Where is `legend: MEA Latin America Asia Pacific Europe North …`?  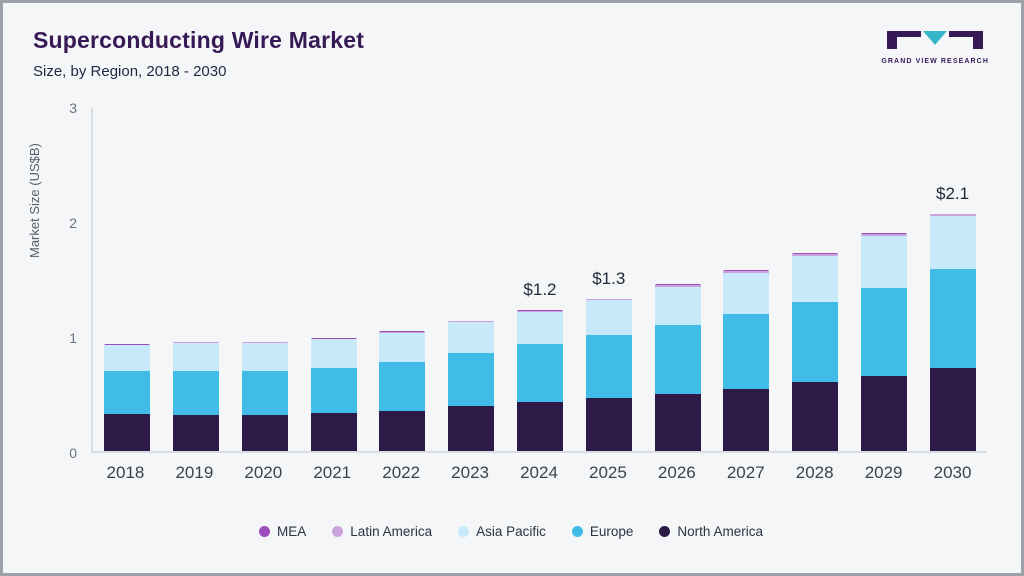 legend: MEA Latin America Asia Pacific Europe North … is located at coordinates (511, 531).